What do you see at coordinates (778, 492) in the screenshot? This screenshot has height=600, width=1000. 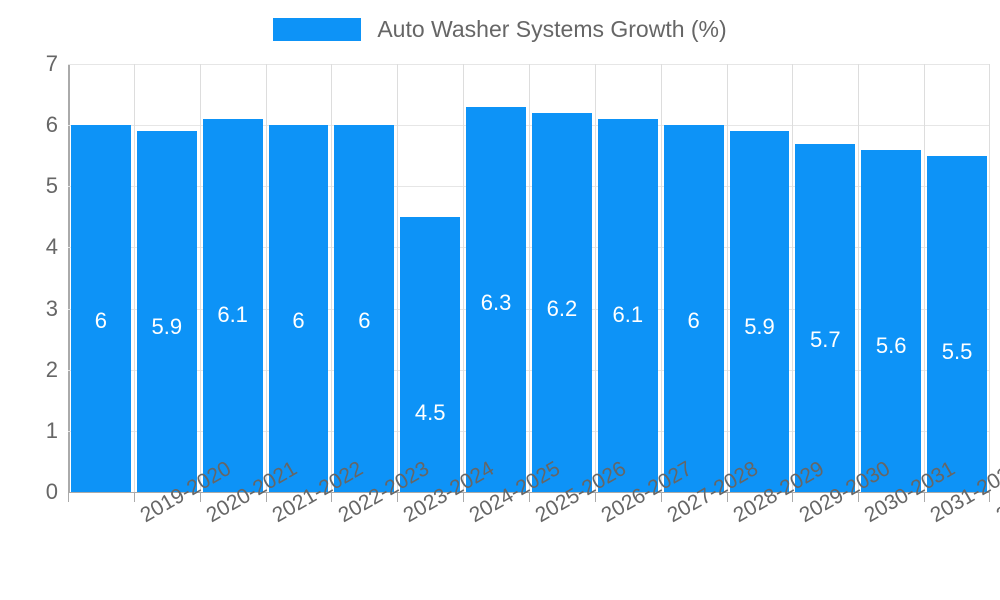 I see `x-axis-tick-label: 2028-2029` at bounding box center [778, 492].